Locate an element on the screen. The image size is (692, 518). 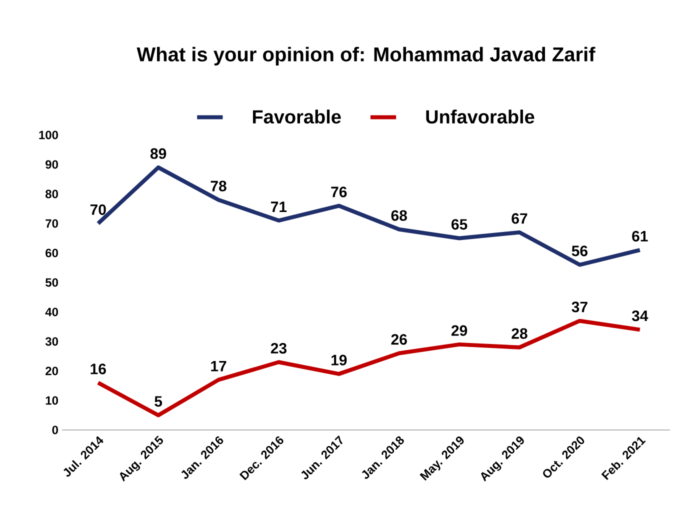
data-label: 89 is located at coordinates (158, 153).